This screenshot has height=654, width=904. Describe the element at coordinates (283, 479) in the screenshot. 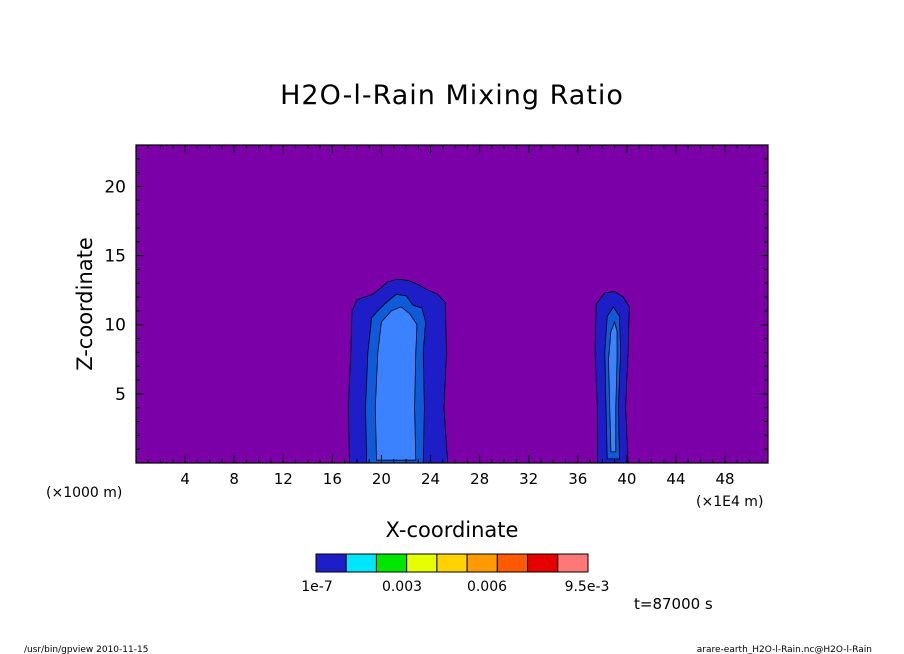

I see `x-tick-label-12: 12` at that location.